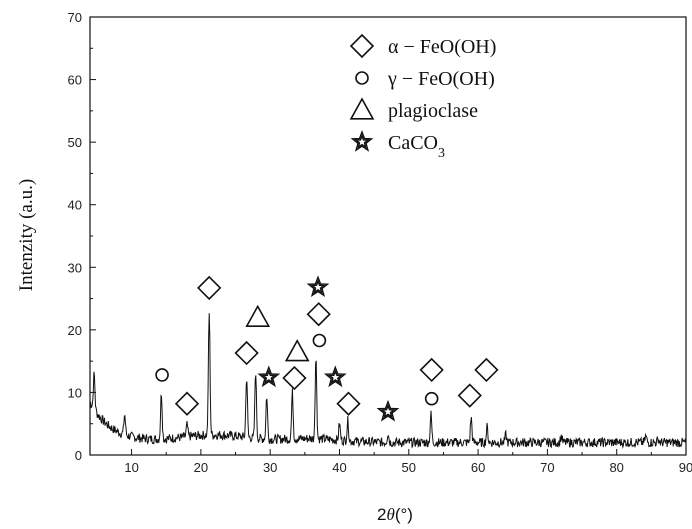 The height and width of the screenshot is (529, 692). What do you see at coordinates (75, 142) in the screenshot?
I see `y-tick-label: 50` at bounding box center [75, 142].